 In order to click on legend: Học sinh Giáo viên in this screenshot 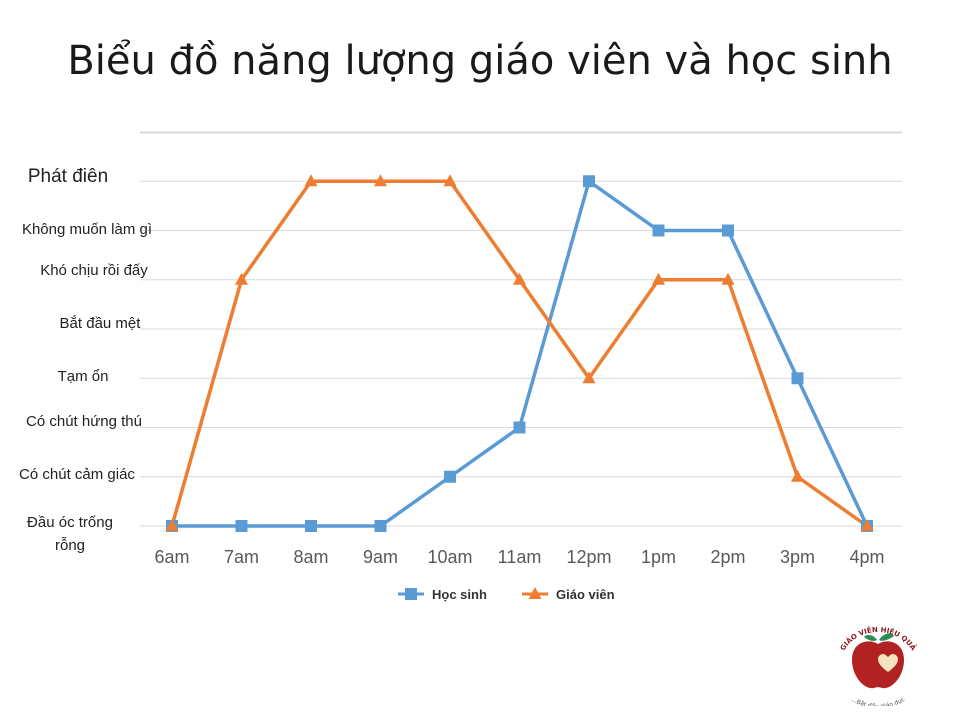, I will do `click(506, 594)`.